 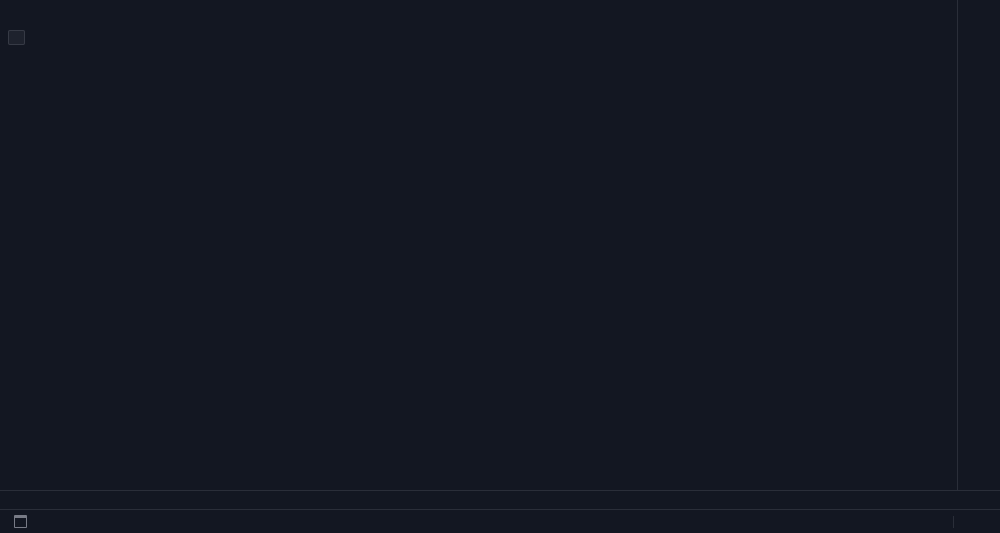 I want to click on calendar-icon, so click(x=20, y=521).